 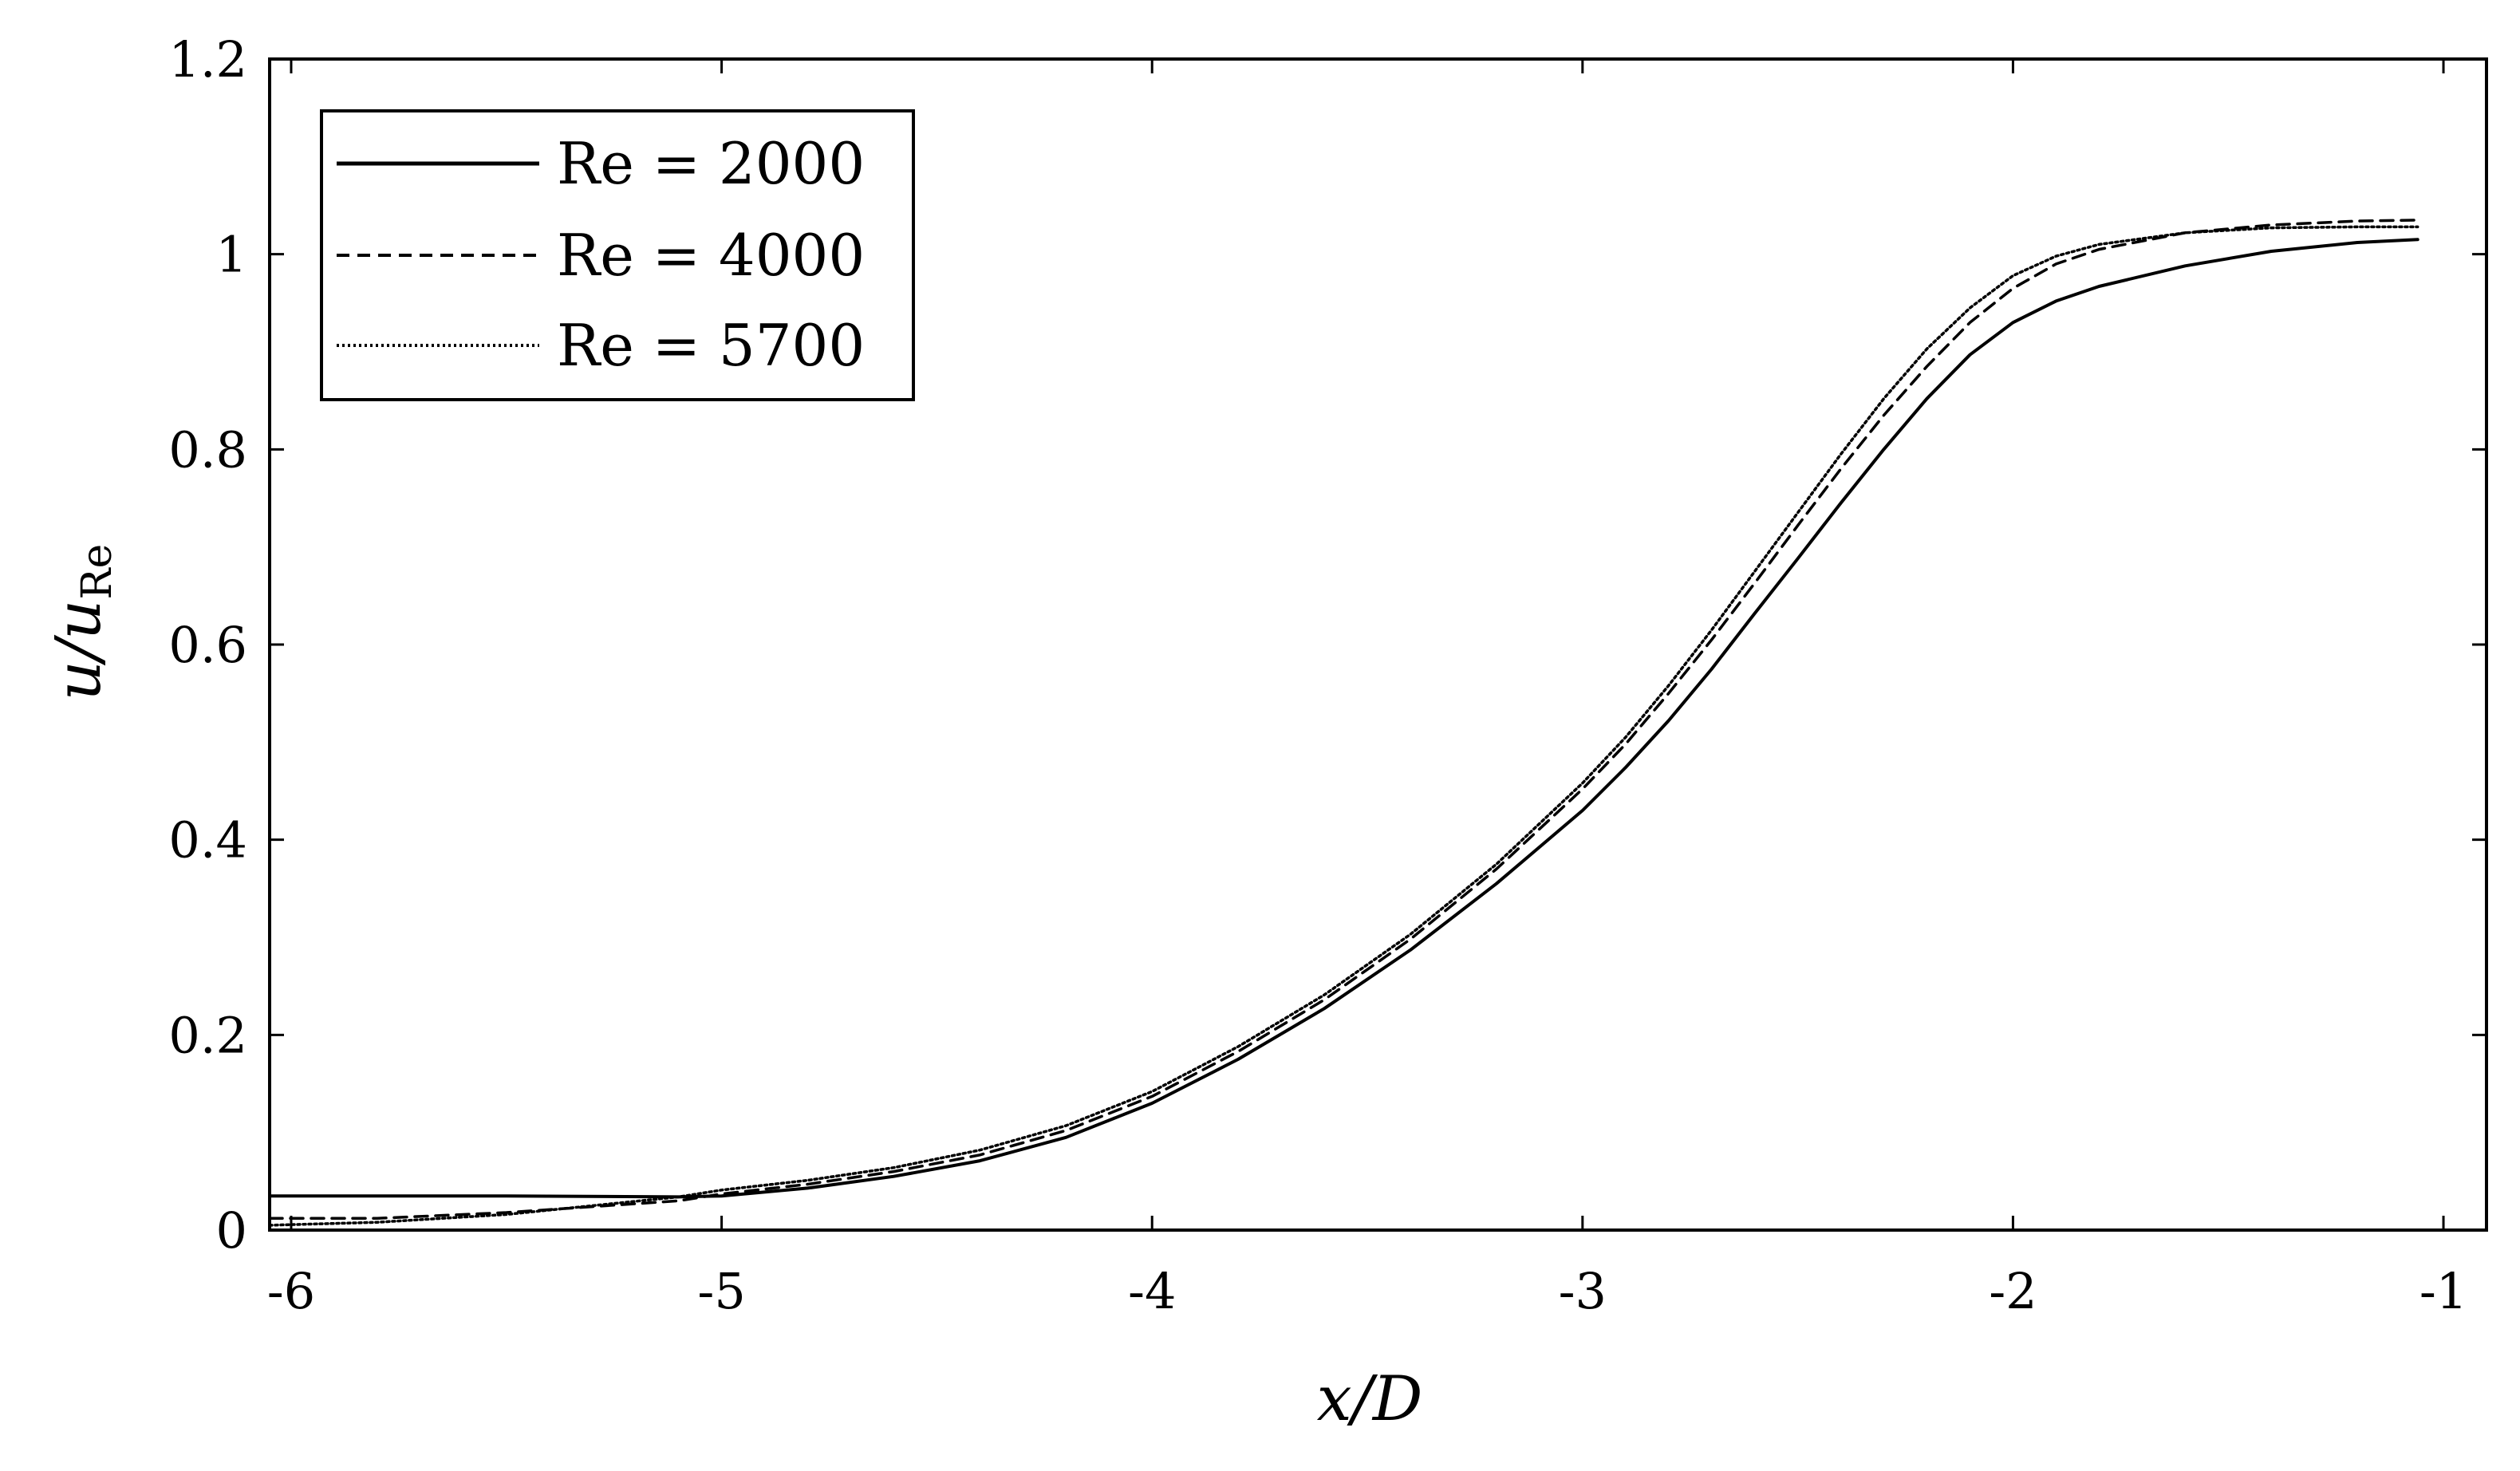 I want to click on y-tick-label: 1, so click(x=232, y=255).